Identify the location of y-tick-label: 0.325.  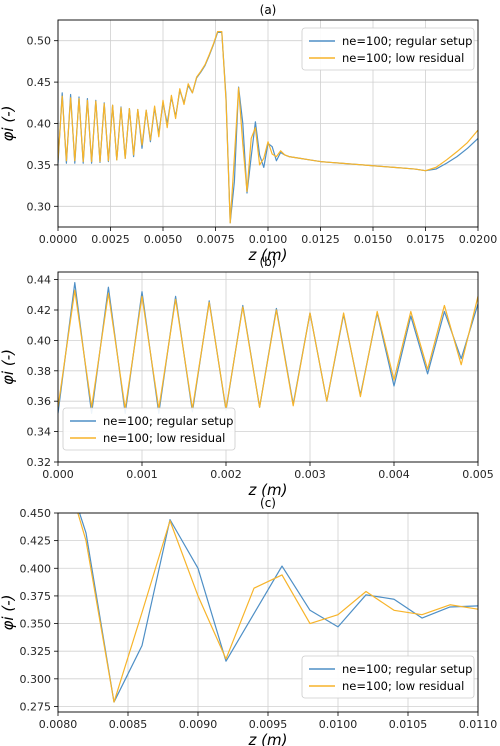
(36, 651).